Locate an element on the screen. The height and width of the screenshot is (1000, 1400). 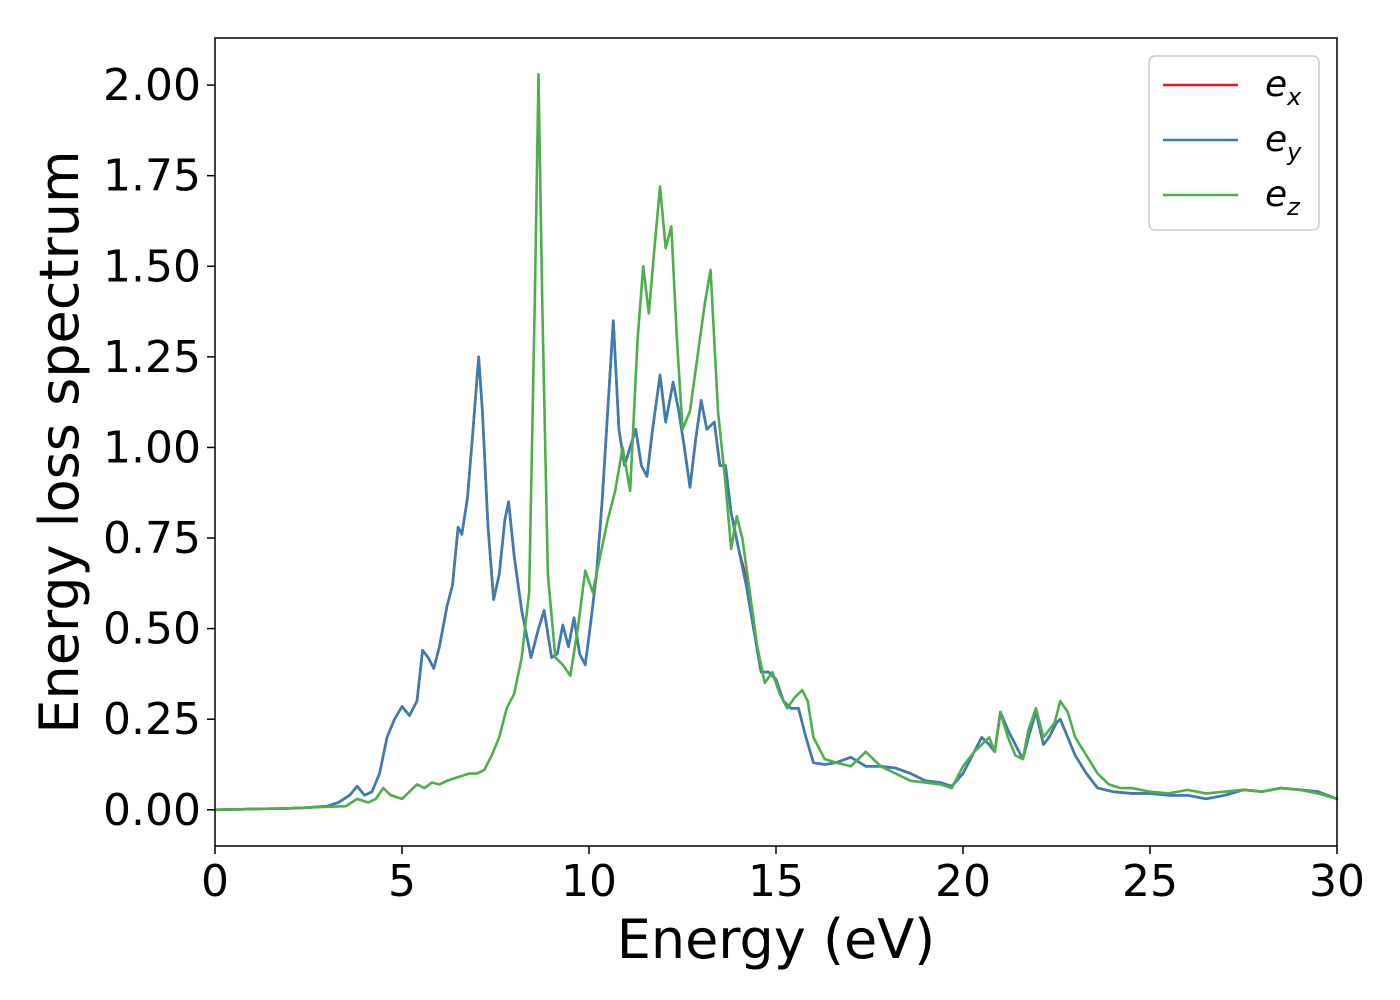
x-tick-label: 15 is located at coordinates (776, 881).